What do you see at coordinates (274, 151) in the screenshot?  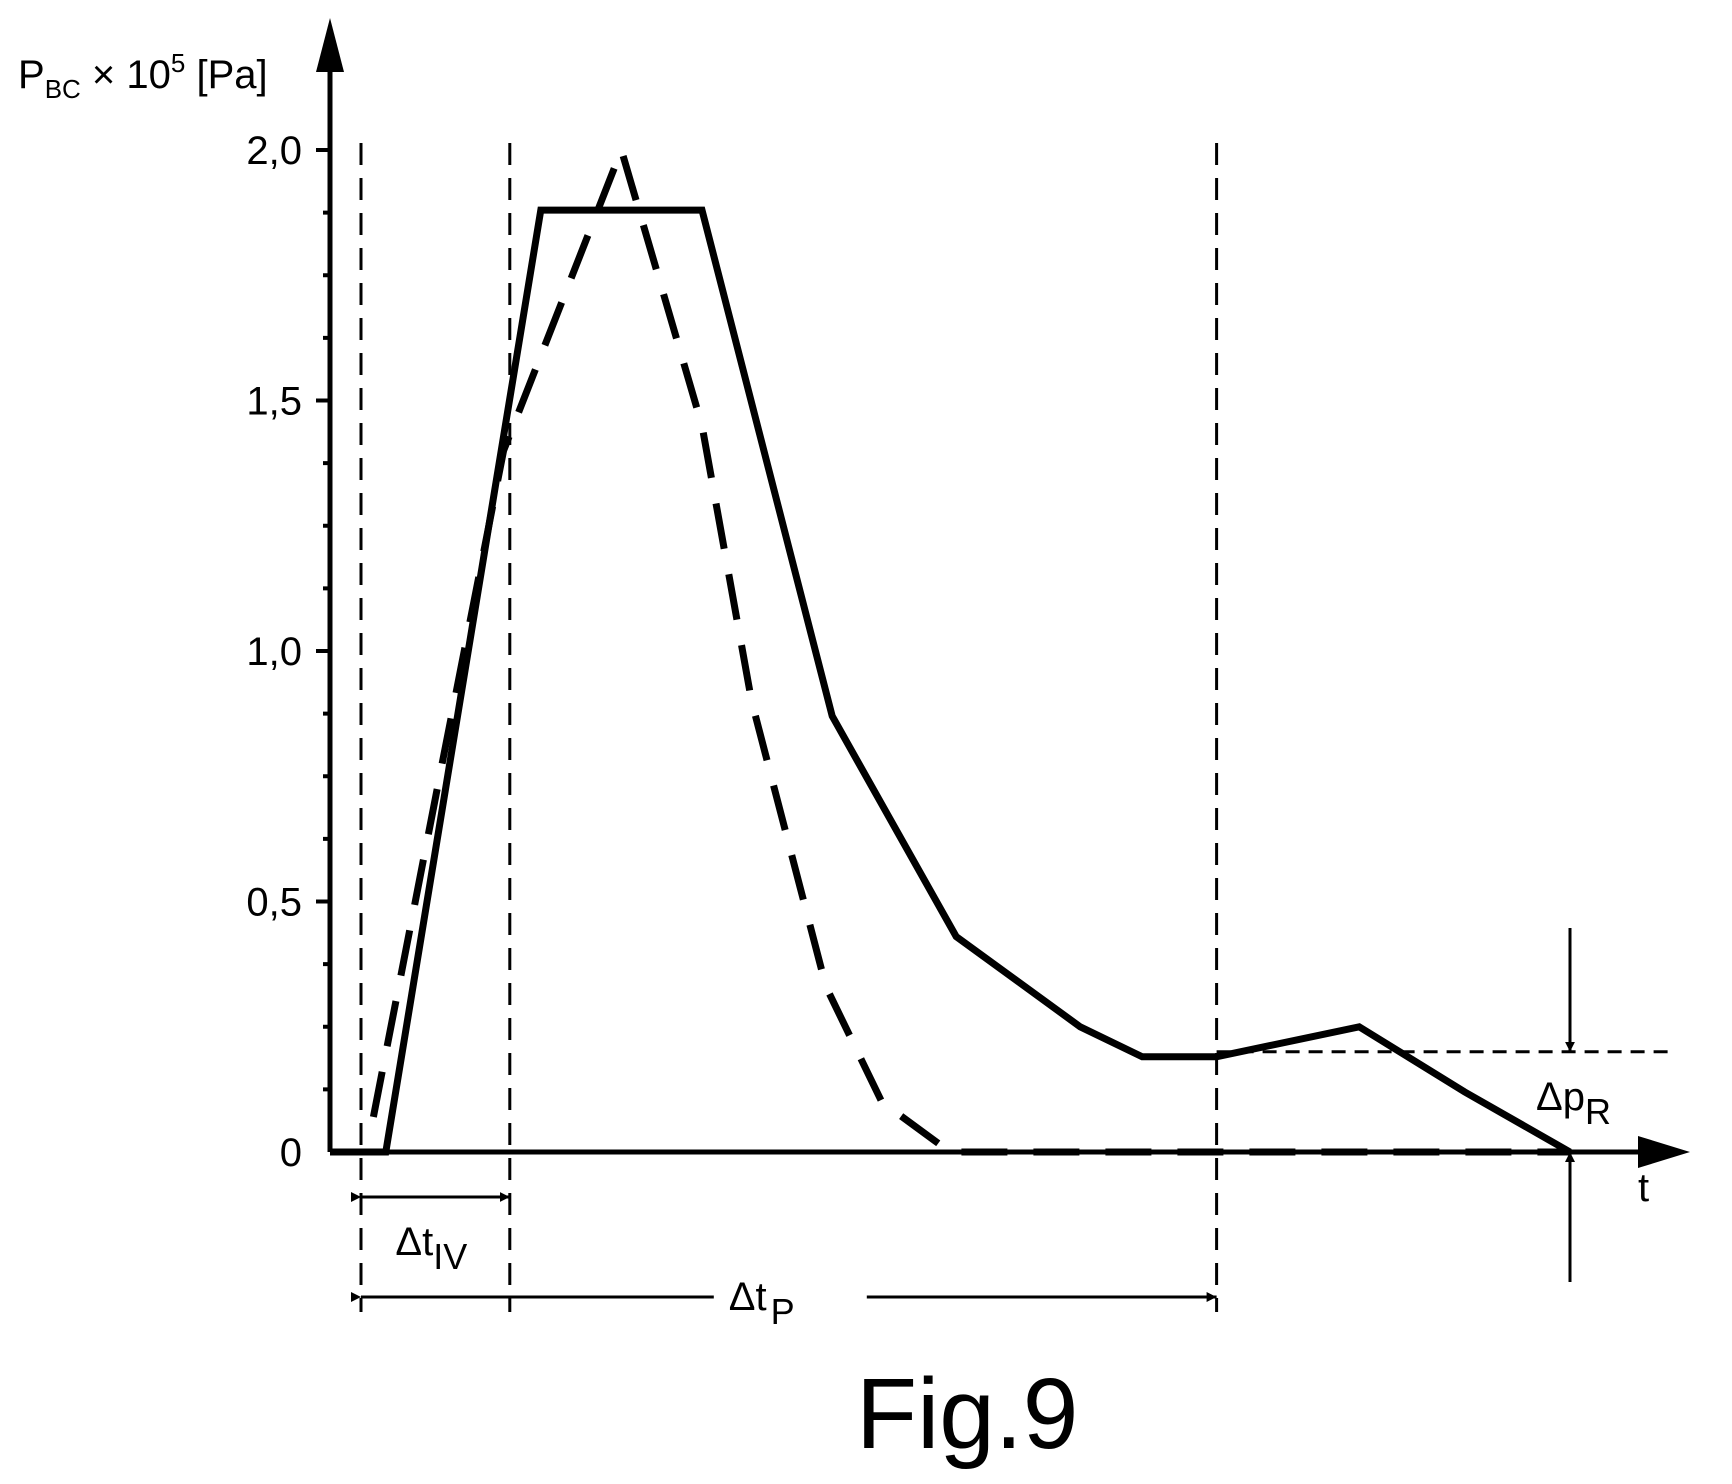 I see `y-tick-label: 2,0` at bounding box center [274, 151].